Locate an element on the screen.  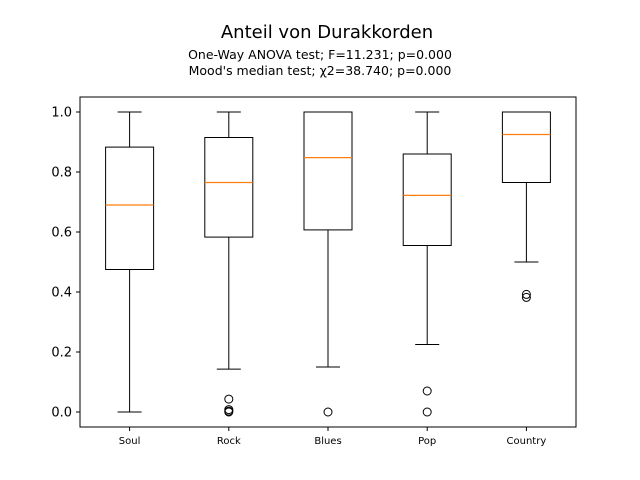
box-rock is located at coordinates (229, 264).